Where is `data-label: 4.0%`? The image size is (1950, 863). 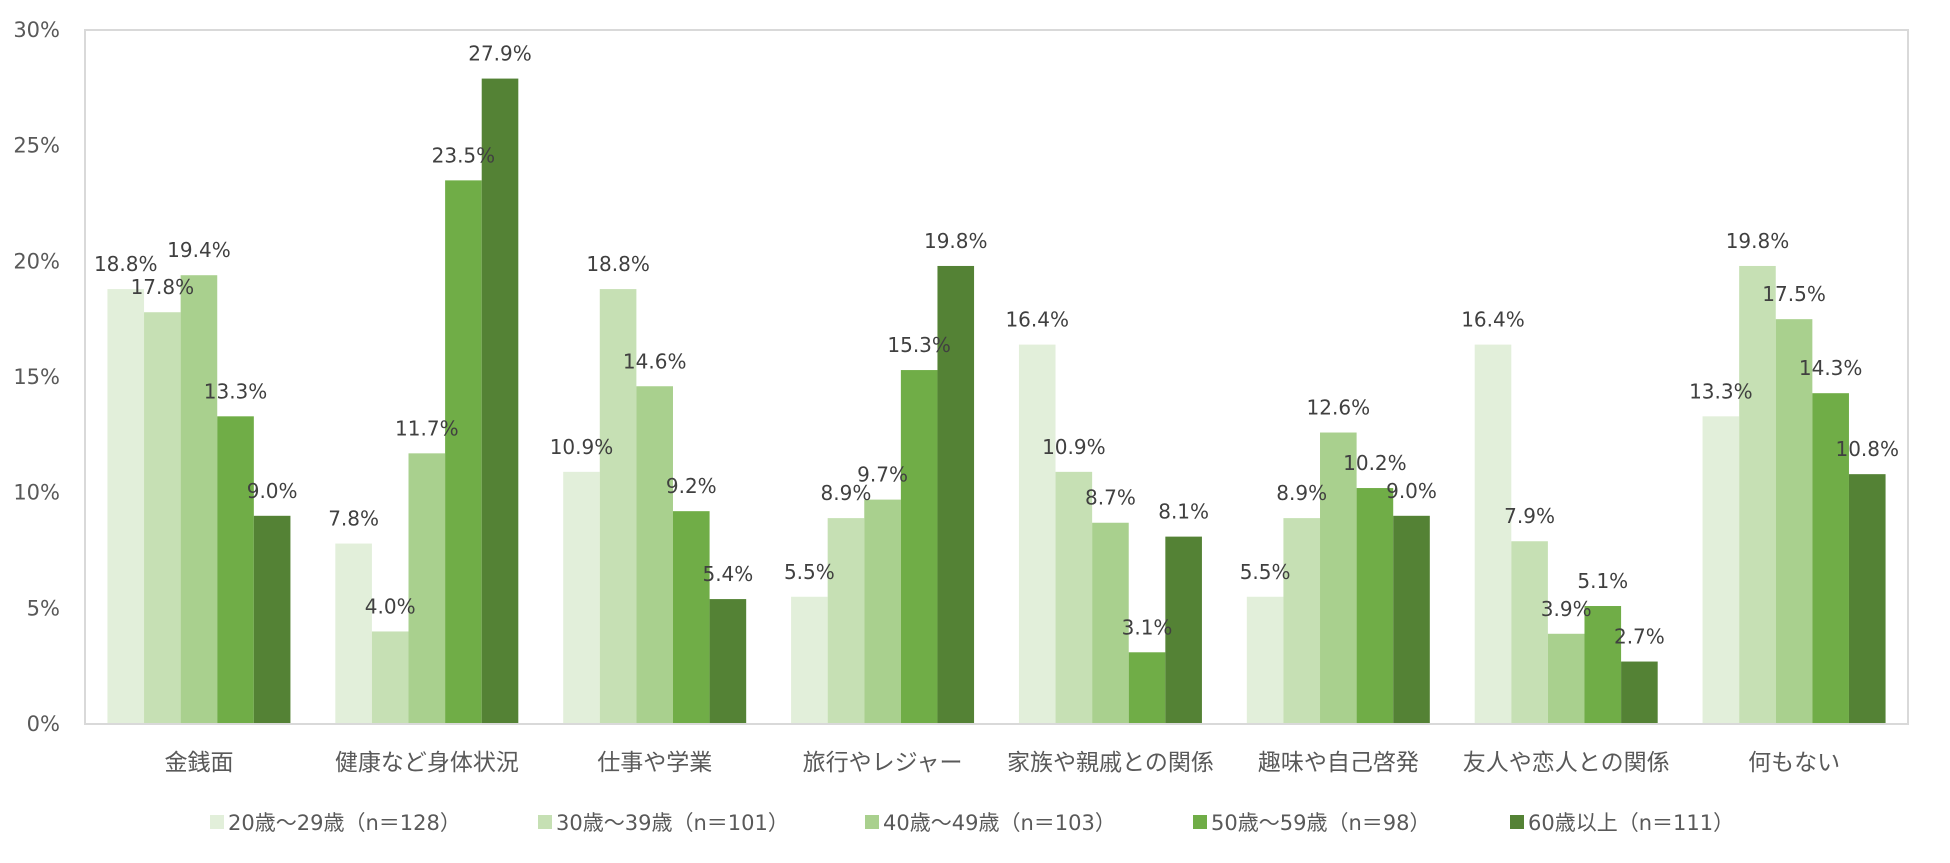
data-label: 4.0% is located at coordinates (390, 606).